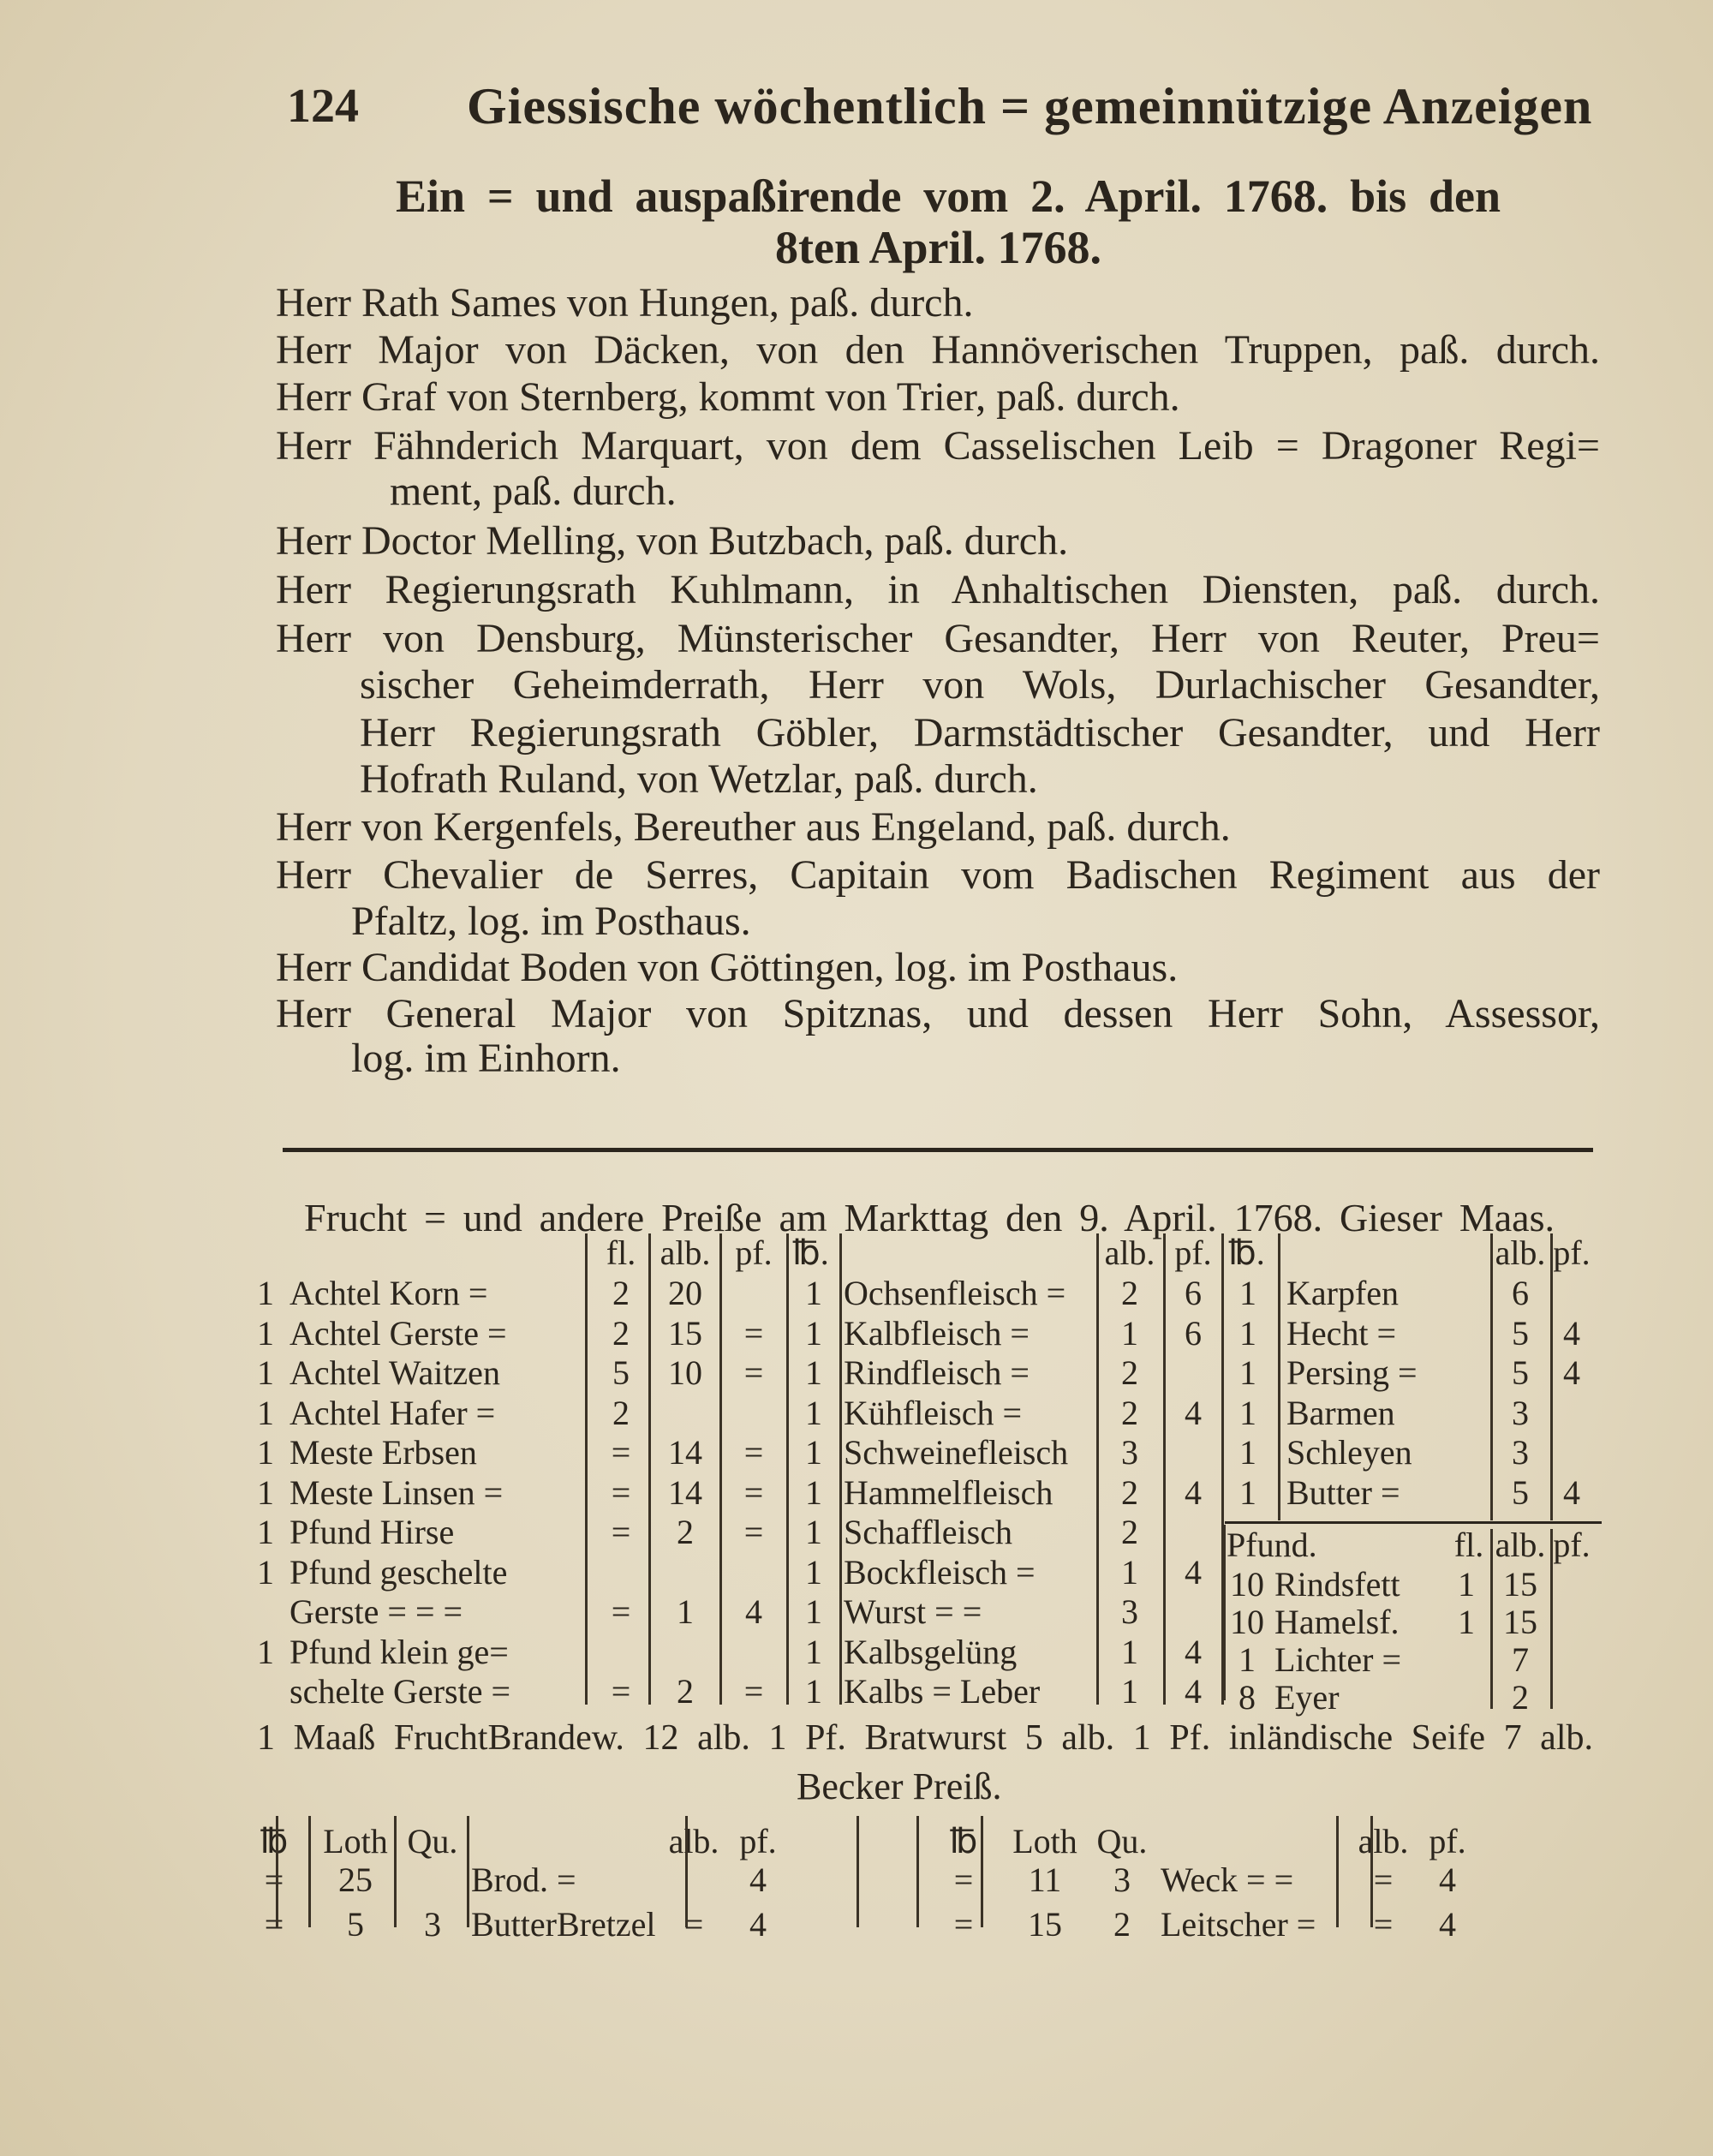 This screenshot has height=2156, width=1713. Describe the element at coordinates (355, 1879) in the screenshot. I see `baker-cell: 25` at that location.